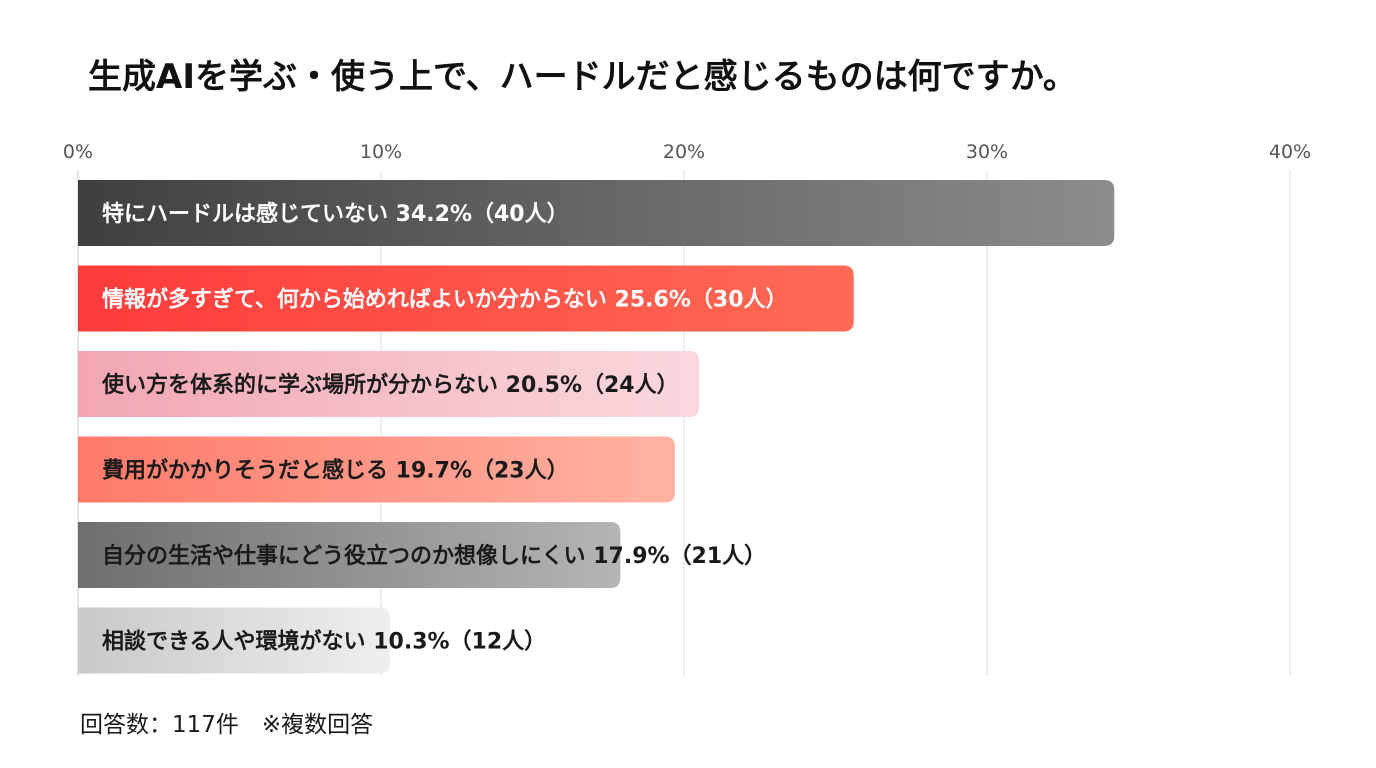 This screenshot has height=768, width=1376. I want to click on chart-title: 生成AIを学ぶ・使う上で、ハードルだと感じるものは何ですか。, so click(582, 77).